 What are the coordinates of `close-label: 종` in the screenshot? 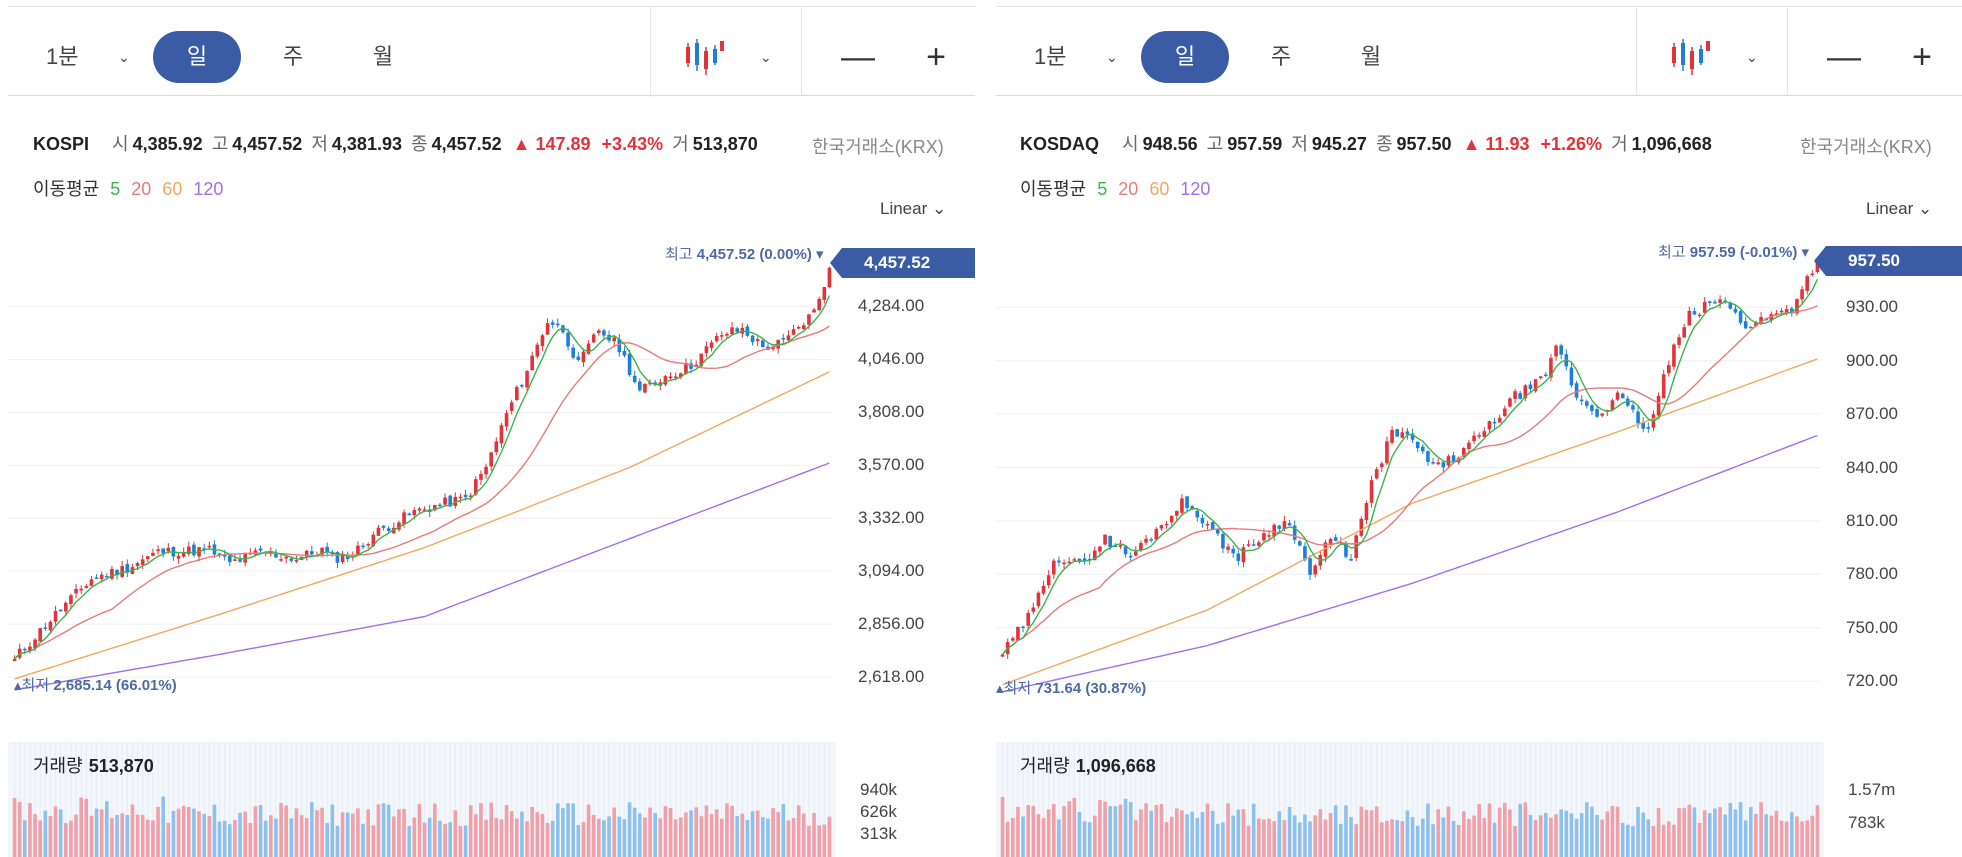 It's located at (419, 144).